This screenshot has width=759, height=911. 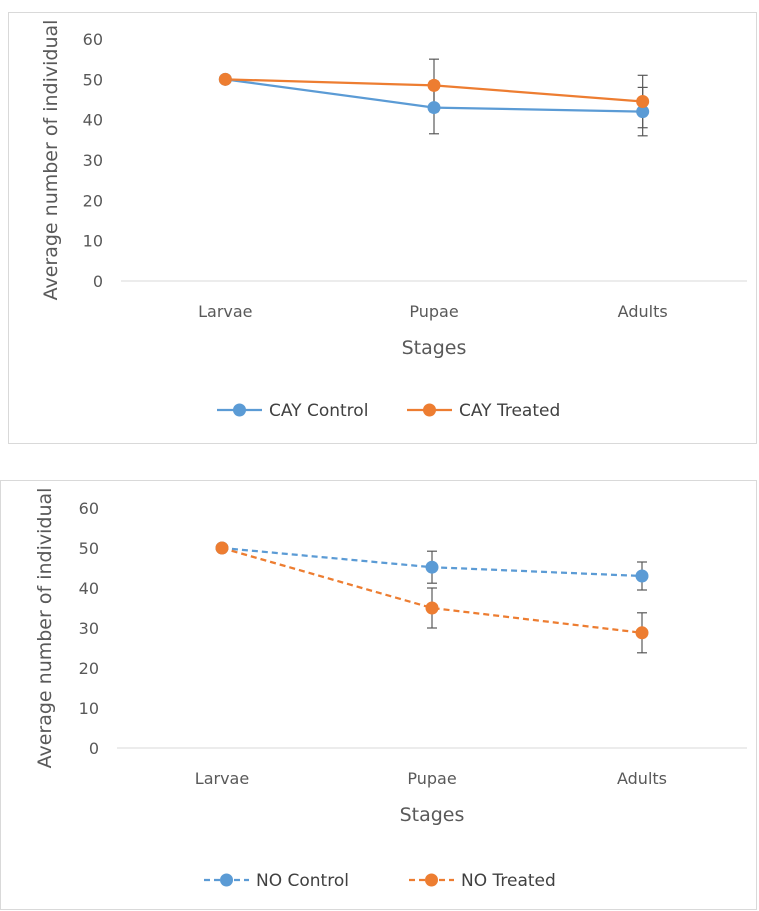 What do you see at coordinates (302, 881) in the screenshot?
I see `legend-label: NO Control` at bounding box center [302, 881].